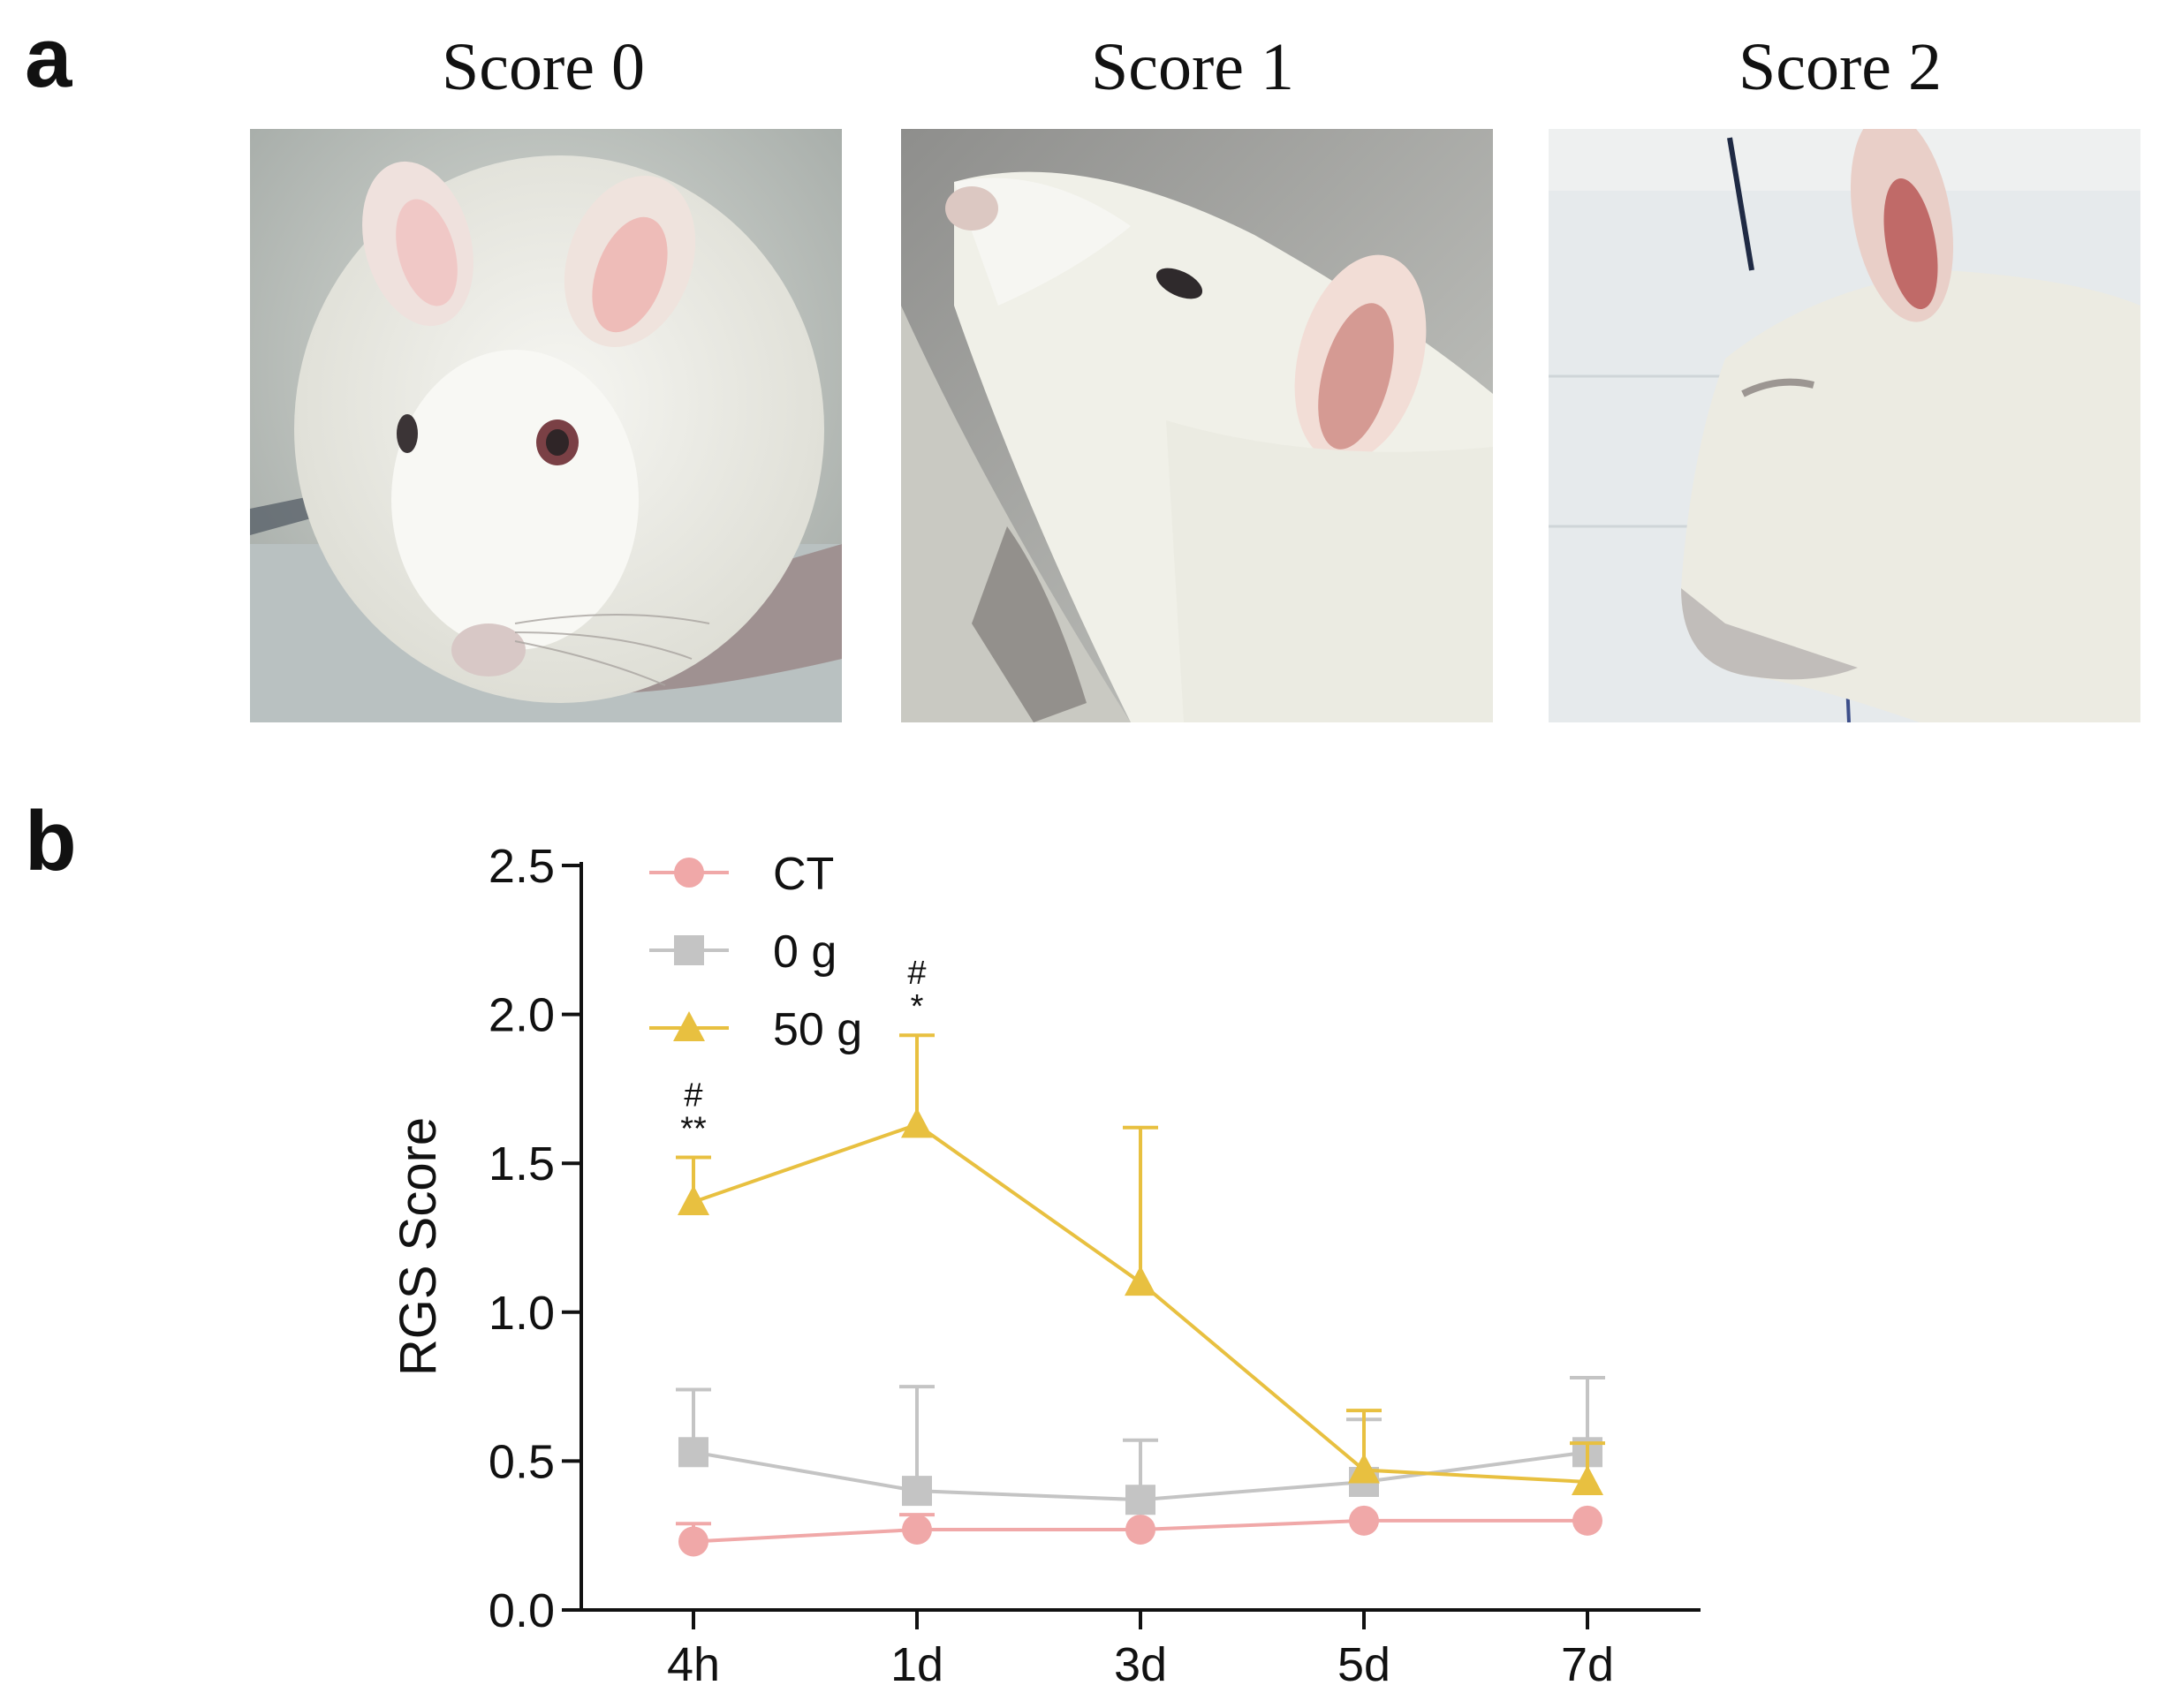 The image size is (2159, 1708). I want to click on point-50g-5d, so click(1364, 1468).